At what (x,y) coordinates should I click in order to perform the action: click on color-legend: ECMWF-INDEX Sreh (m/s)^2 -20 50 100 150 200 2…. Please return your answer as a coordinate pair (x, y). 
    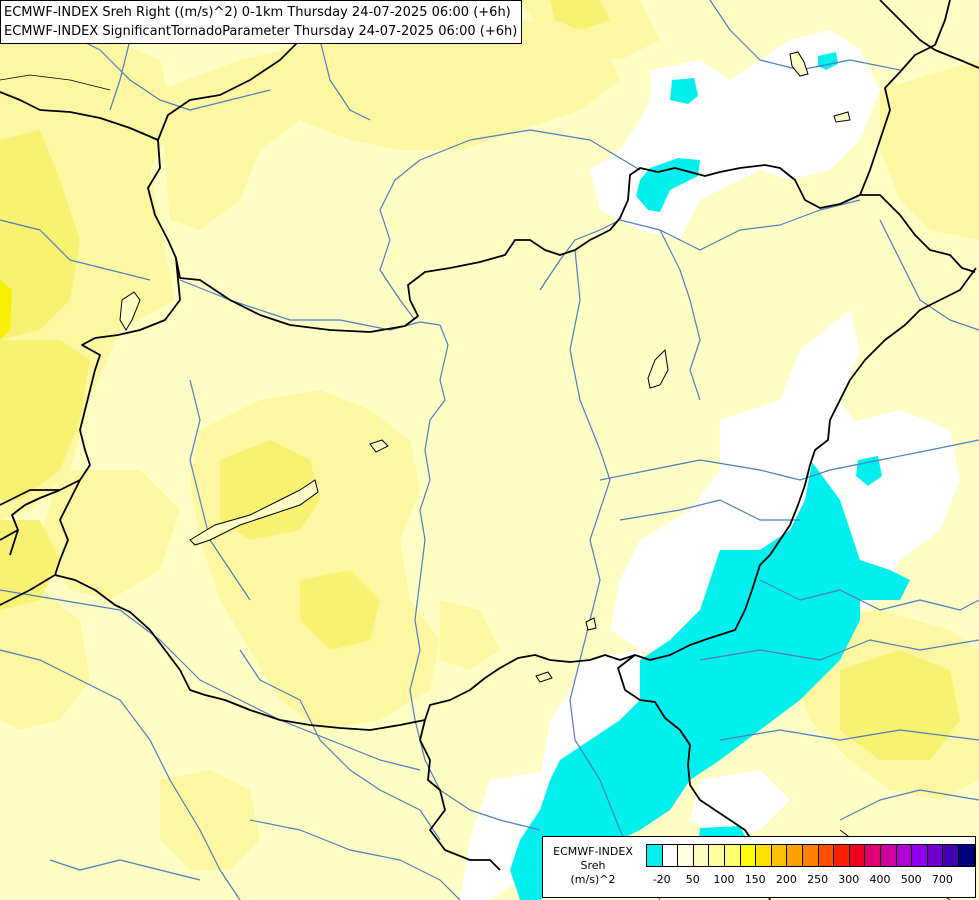
    Looking at the image, I should click on (759, 867).